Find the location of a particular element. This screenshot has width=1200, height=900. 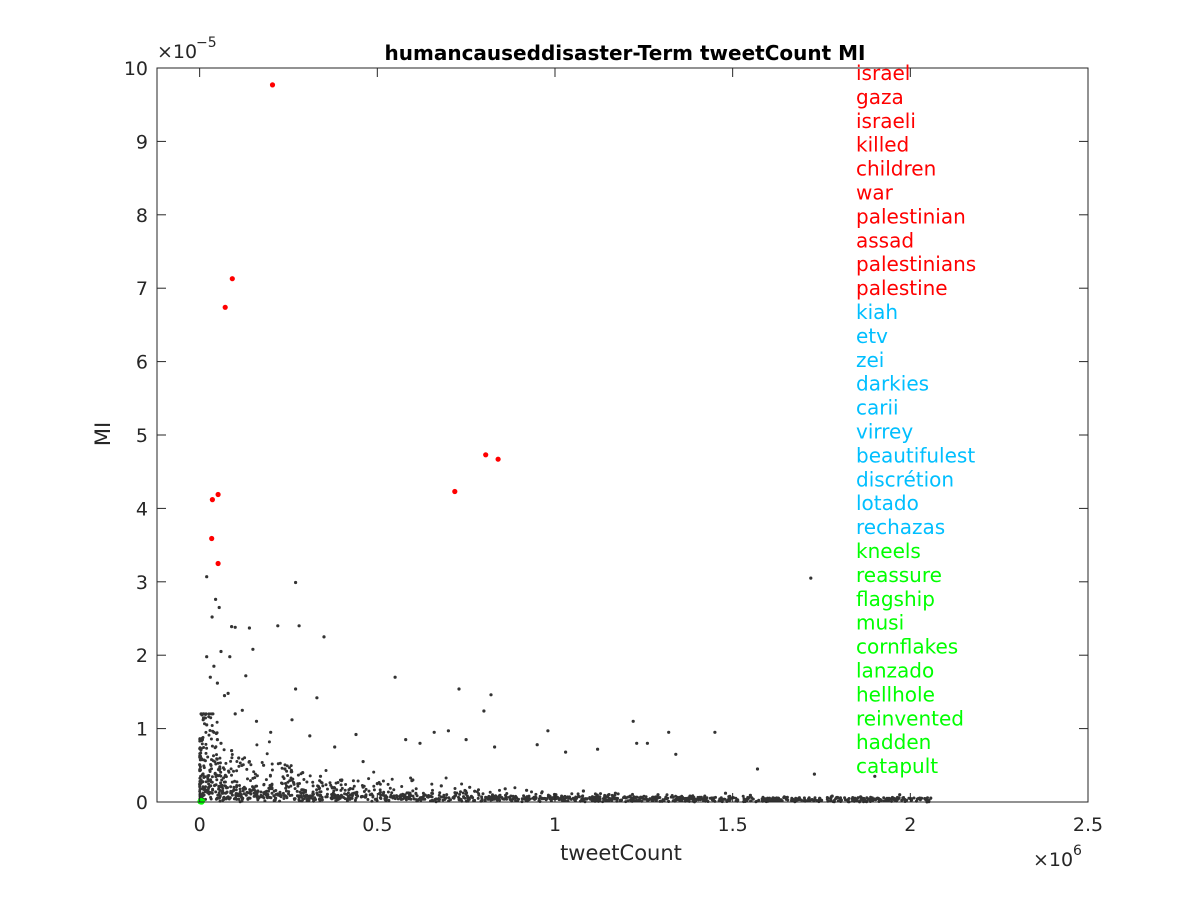

data-point-top-terms is located at coordinates (486, 455).